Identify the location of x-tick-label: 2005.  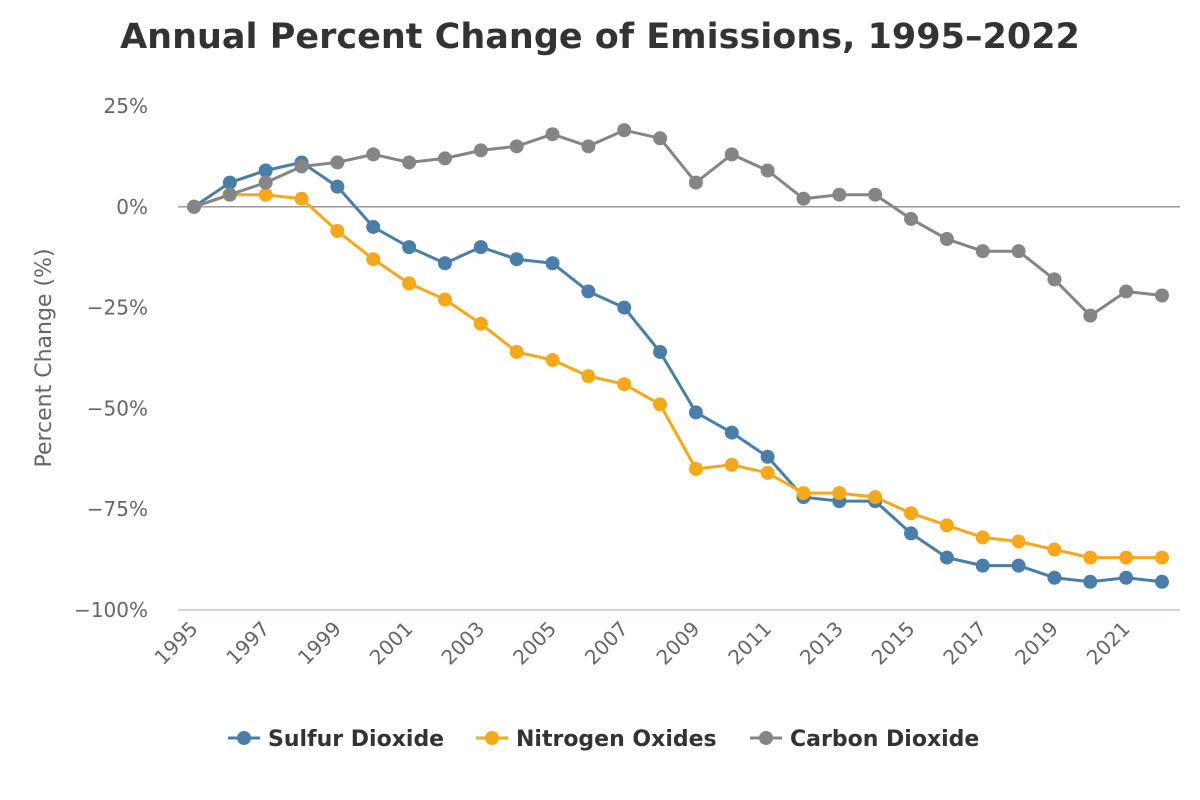
(534, 643).